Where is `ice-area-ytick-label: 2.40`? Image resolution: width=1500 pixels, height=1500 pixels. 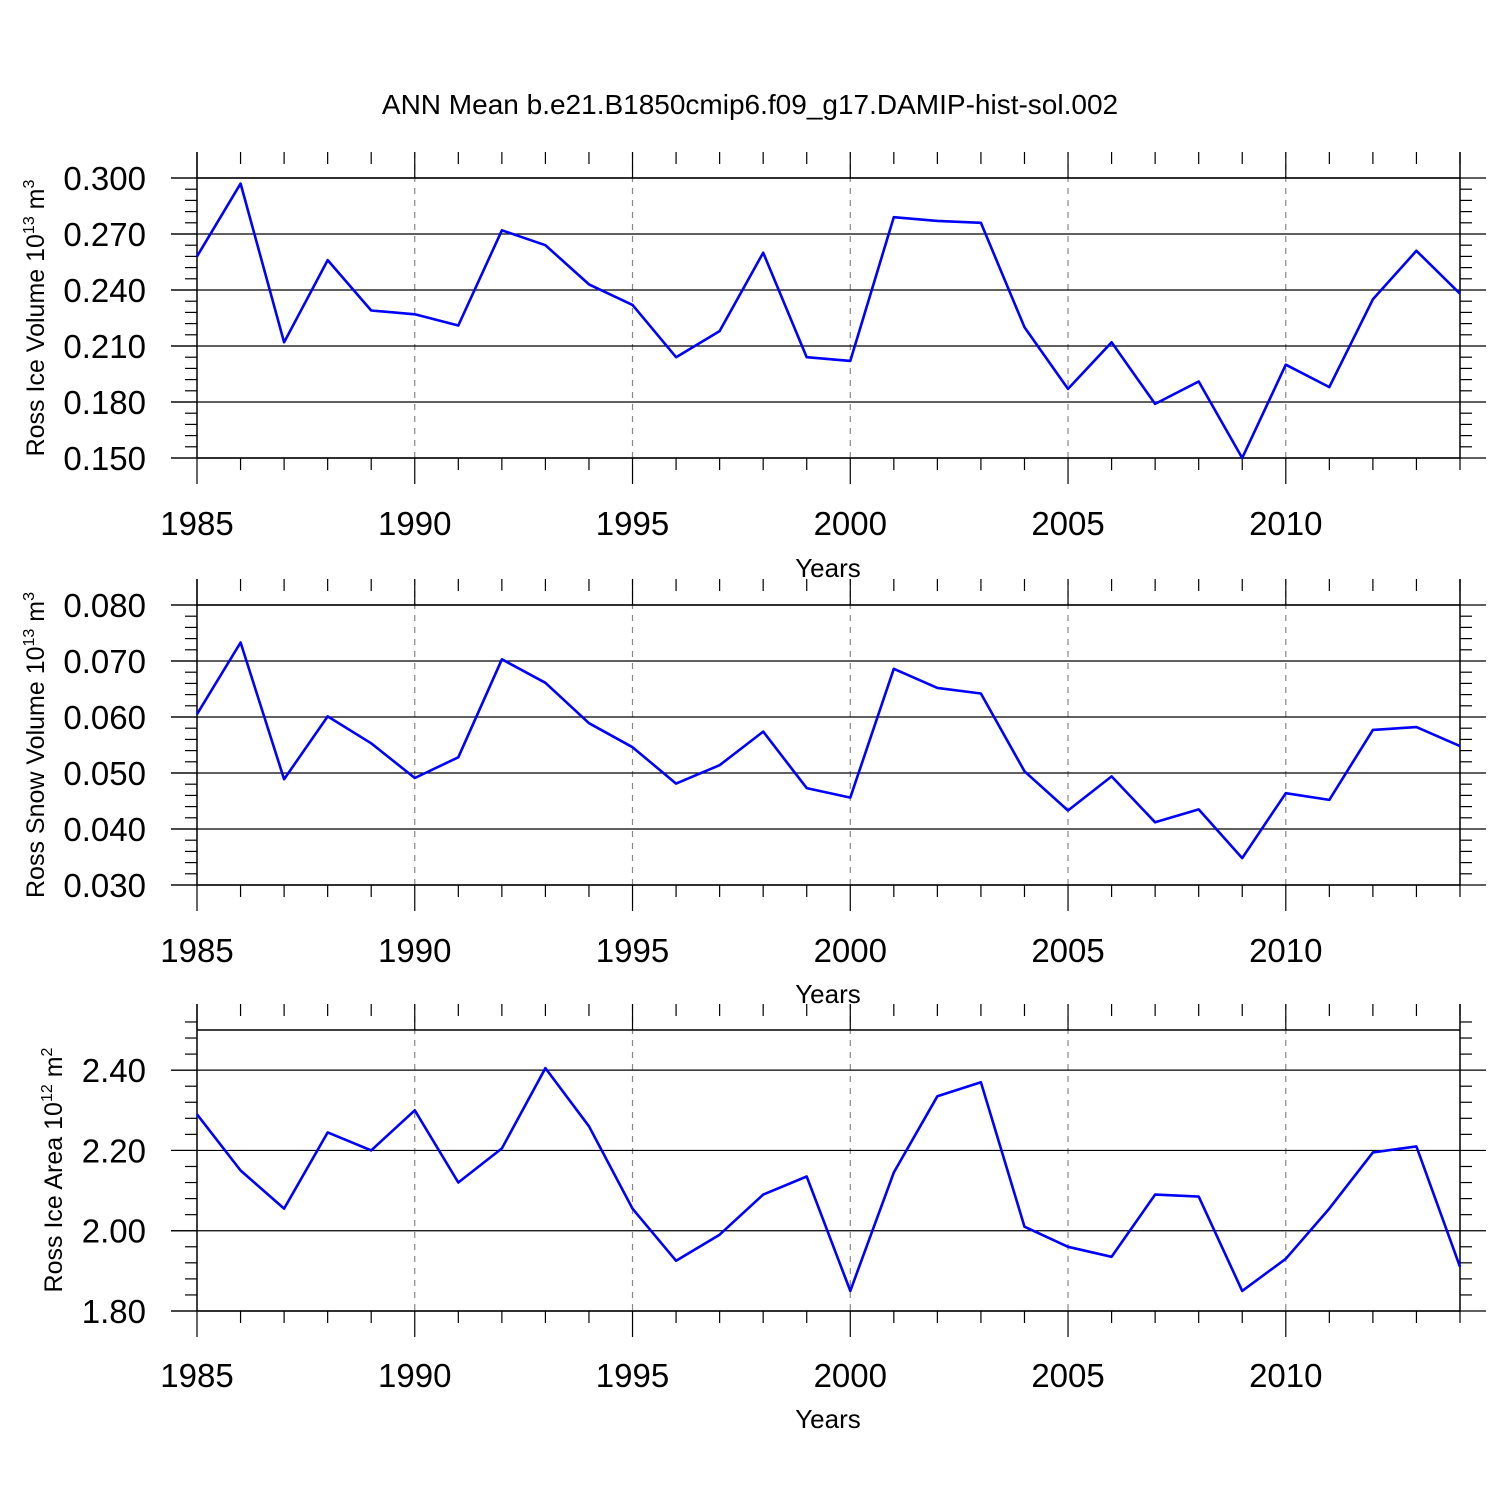 ice-area-ytick-label: 2.40 is located at coordinates (114, 1070).